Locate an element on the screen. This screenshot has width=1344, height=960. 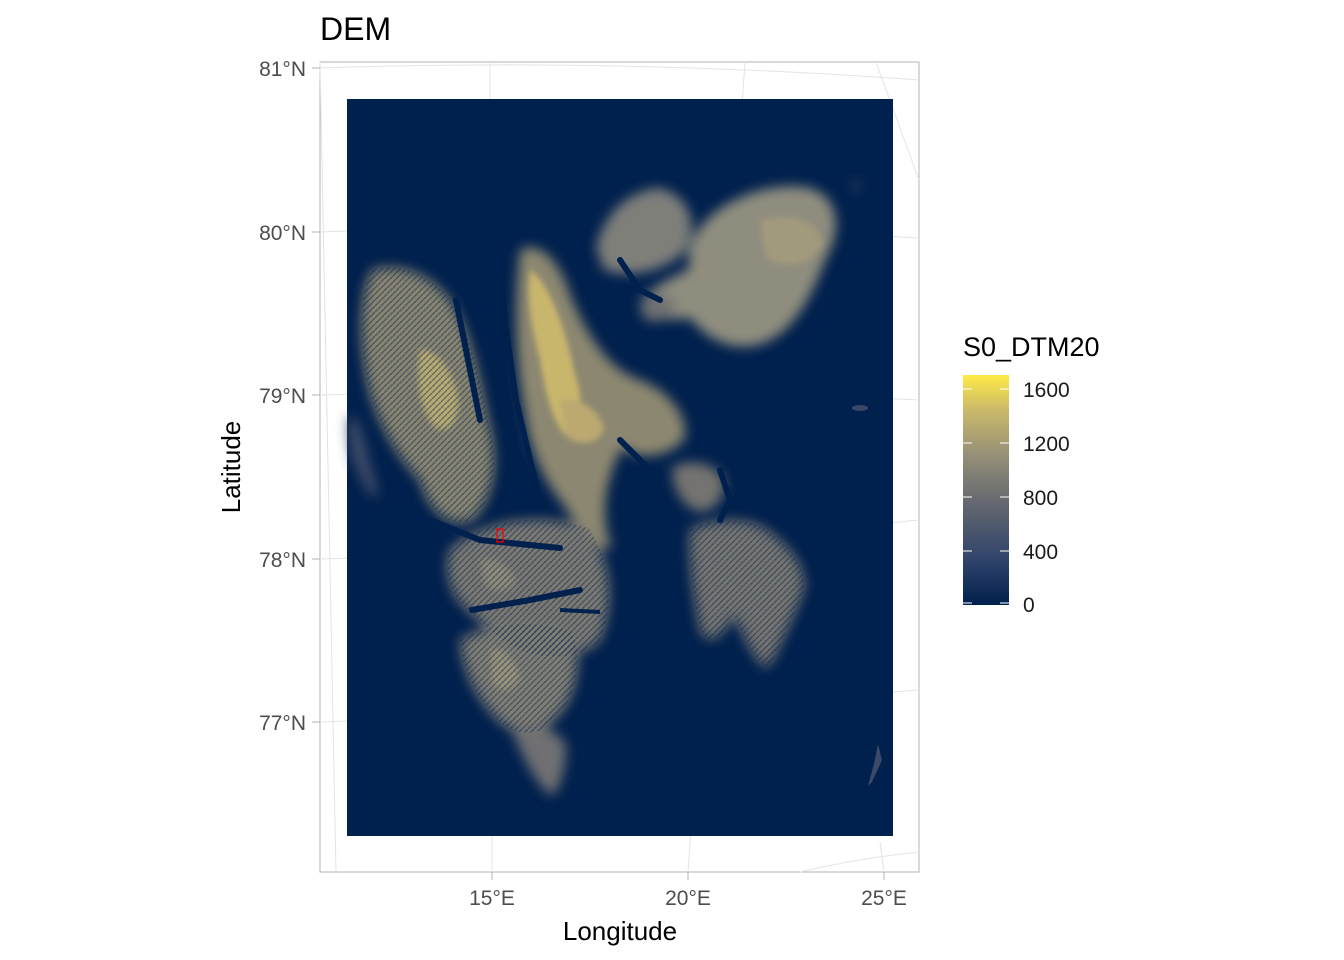
legend-tick-0: 0 is located at coordinates (1029, 605).